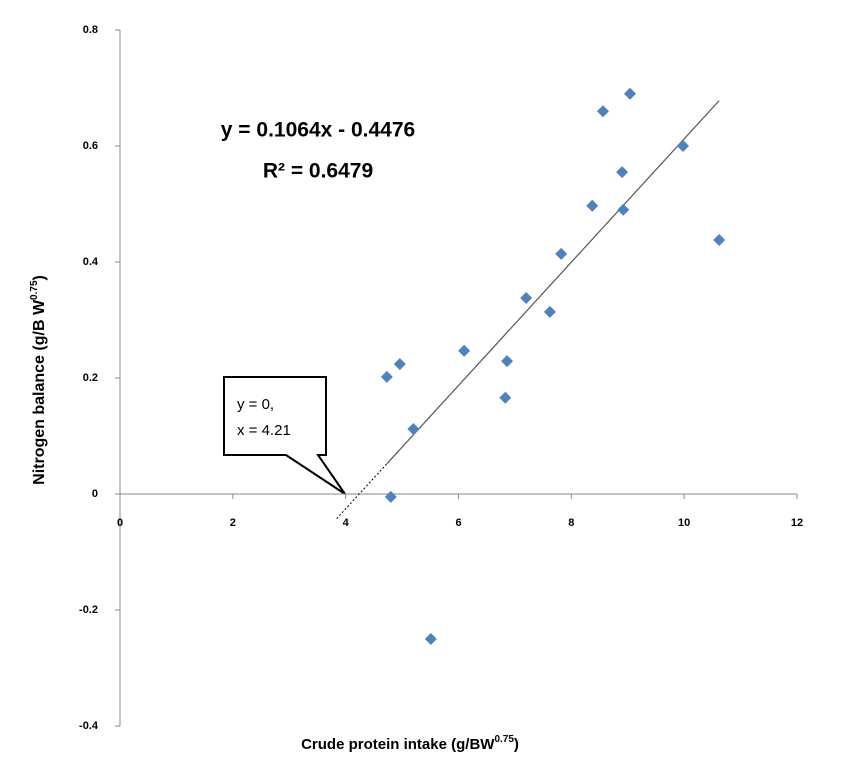 Image resolution: width=848 pixels, height=763 pixels. Describe the element at coordinates (346, 523) in the screenshot. I see `x-tick-label: 4` at that location.